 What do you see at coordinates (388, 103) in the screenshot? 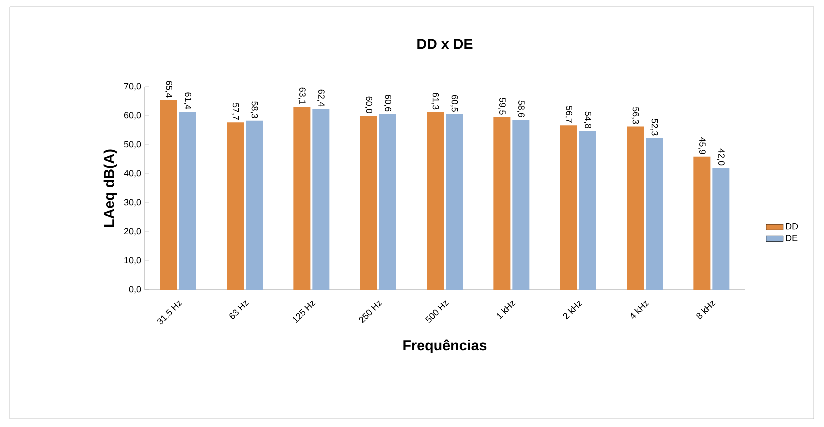
I see `data-label: 60,6` at bounding box center [388, 103].